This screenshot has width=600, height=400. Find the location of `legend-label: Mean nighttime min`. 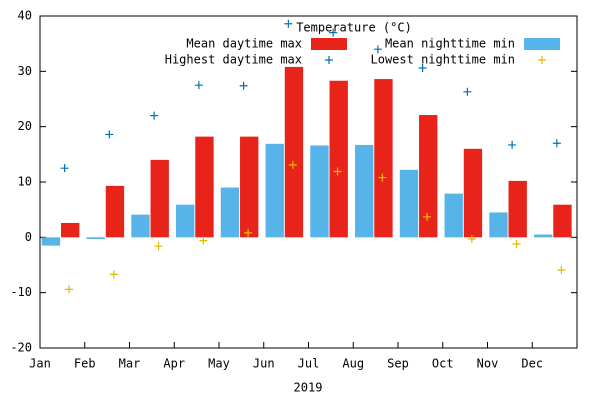

legend-label: Mean nighttime min is located at coordinates (450, 44).